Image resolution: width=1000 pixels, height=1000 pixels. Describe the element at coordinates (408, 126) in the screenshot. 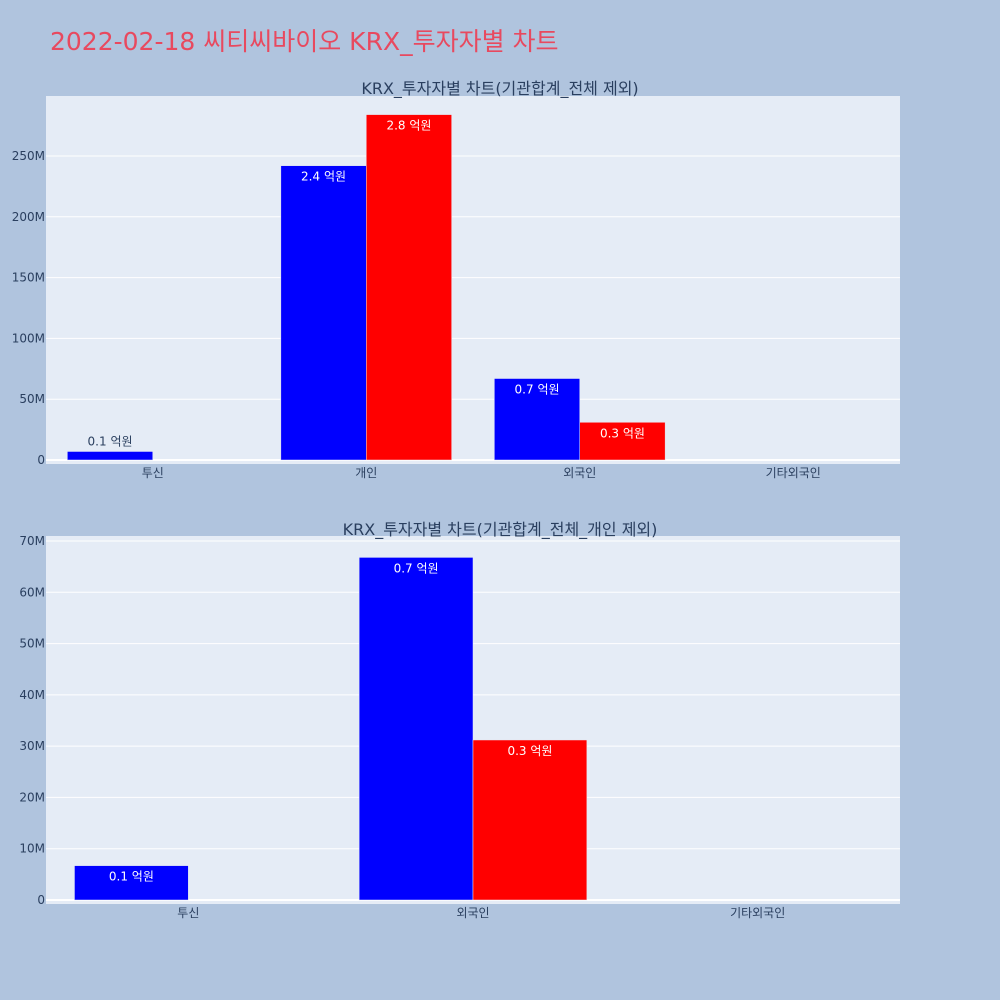

I see `bar-data-label: 2.8 억원` at that location.